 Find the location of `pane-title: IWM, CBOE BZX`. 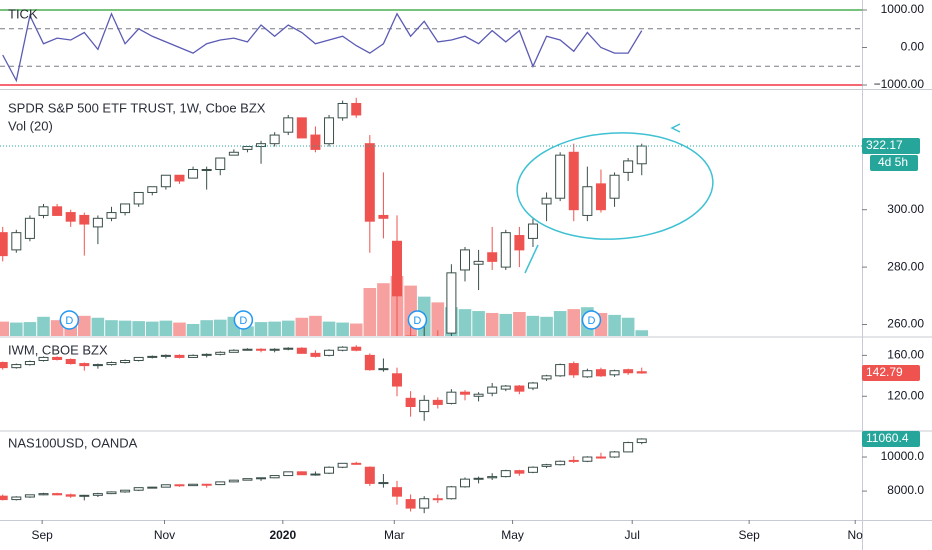

pane-title: IWM, CBOE BZX is located at coordinates (58, 349).